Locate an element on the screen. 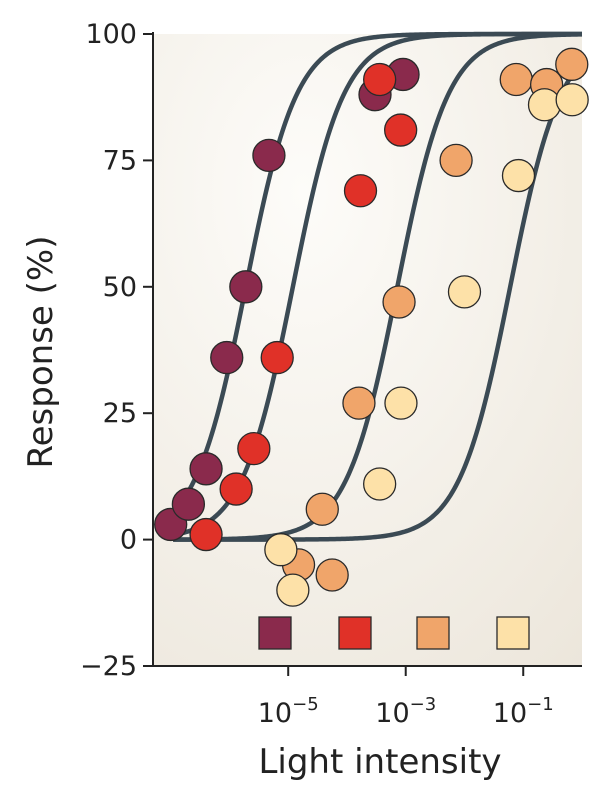  y-tick-label: −25 is located at coordinates (108, 666).